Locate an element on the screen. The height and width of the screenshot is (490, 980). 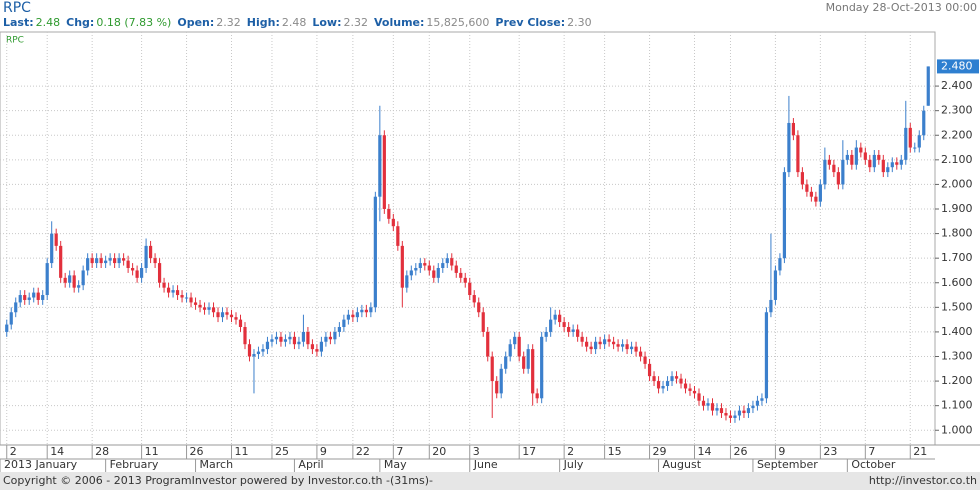
month-label: April is located at coordinates (310, 464).